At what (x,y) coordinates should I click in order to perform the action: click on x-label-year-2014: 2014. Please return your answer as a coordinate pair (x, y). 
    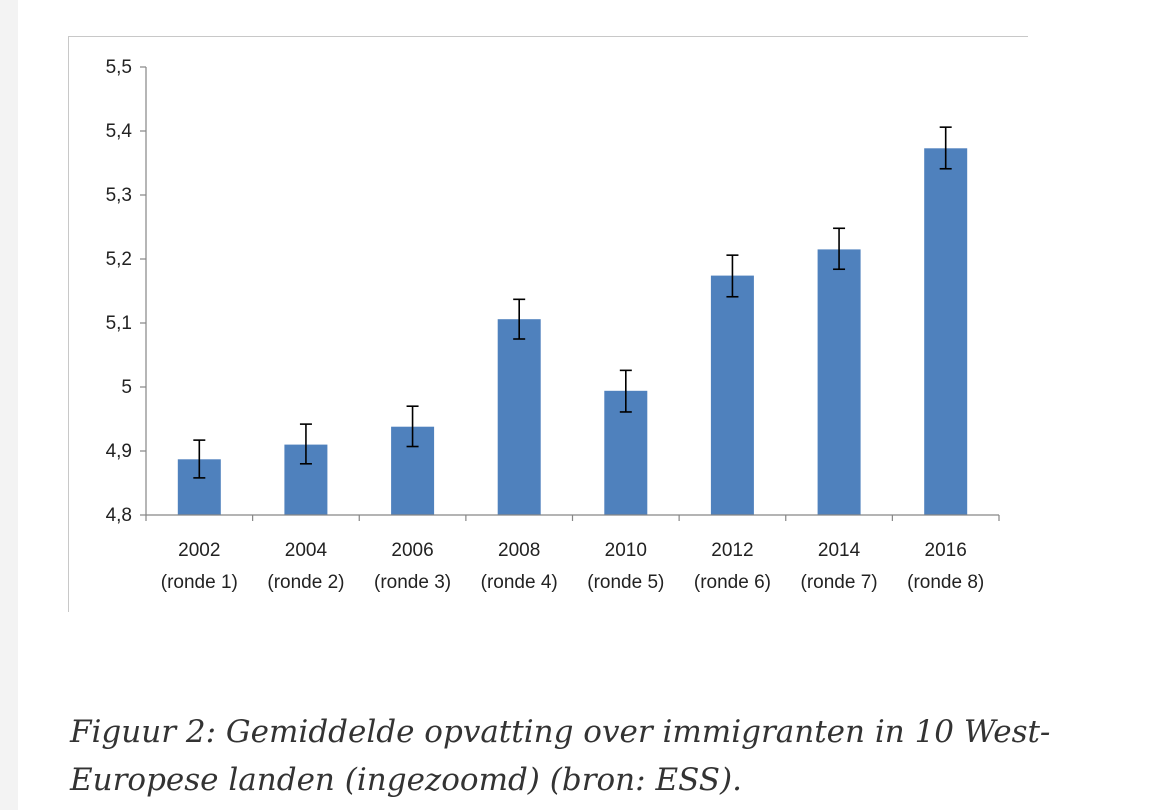
    Looking at the image, I should click on (839, 550).